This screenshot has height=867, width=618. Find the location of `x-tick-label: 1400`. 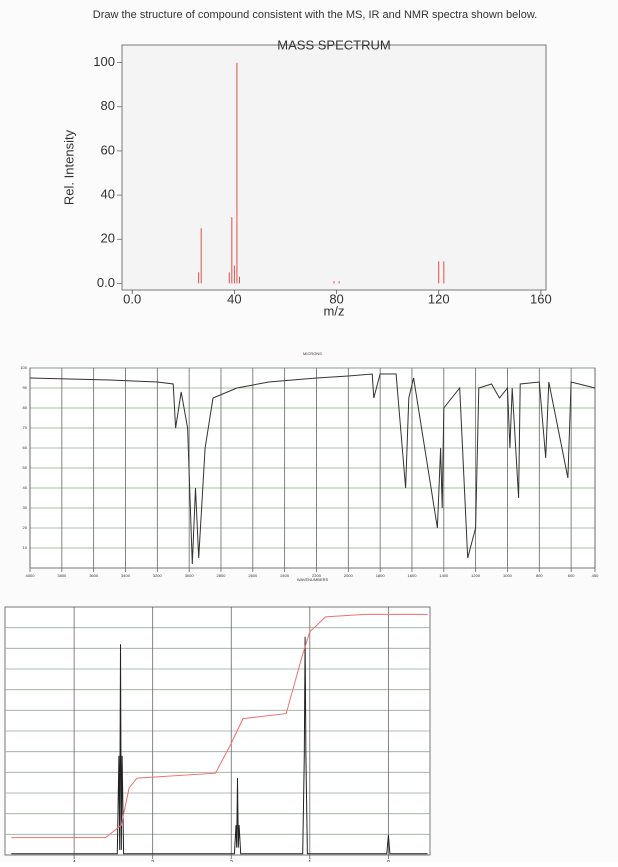

x-tick-label: 1400 is located at coordinates (444, 575).